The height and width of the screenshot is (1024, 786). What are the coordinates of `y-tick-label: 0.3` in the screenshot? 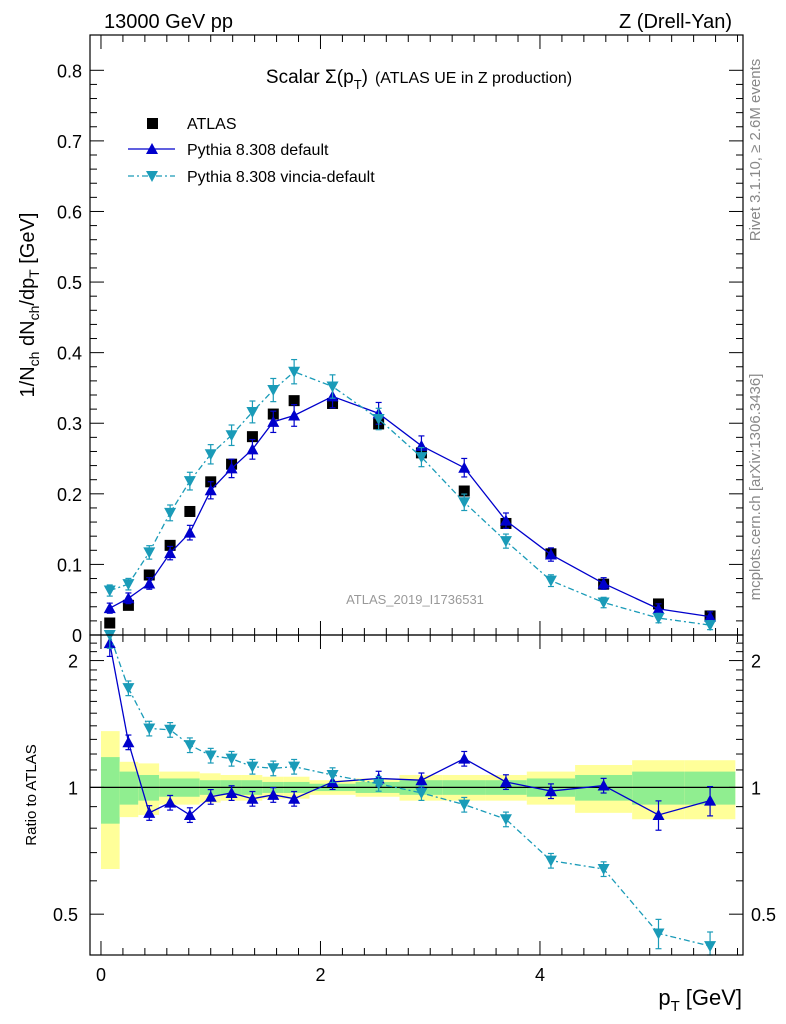 It's located at (69, 424).